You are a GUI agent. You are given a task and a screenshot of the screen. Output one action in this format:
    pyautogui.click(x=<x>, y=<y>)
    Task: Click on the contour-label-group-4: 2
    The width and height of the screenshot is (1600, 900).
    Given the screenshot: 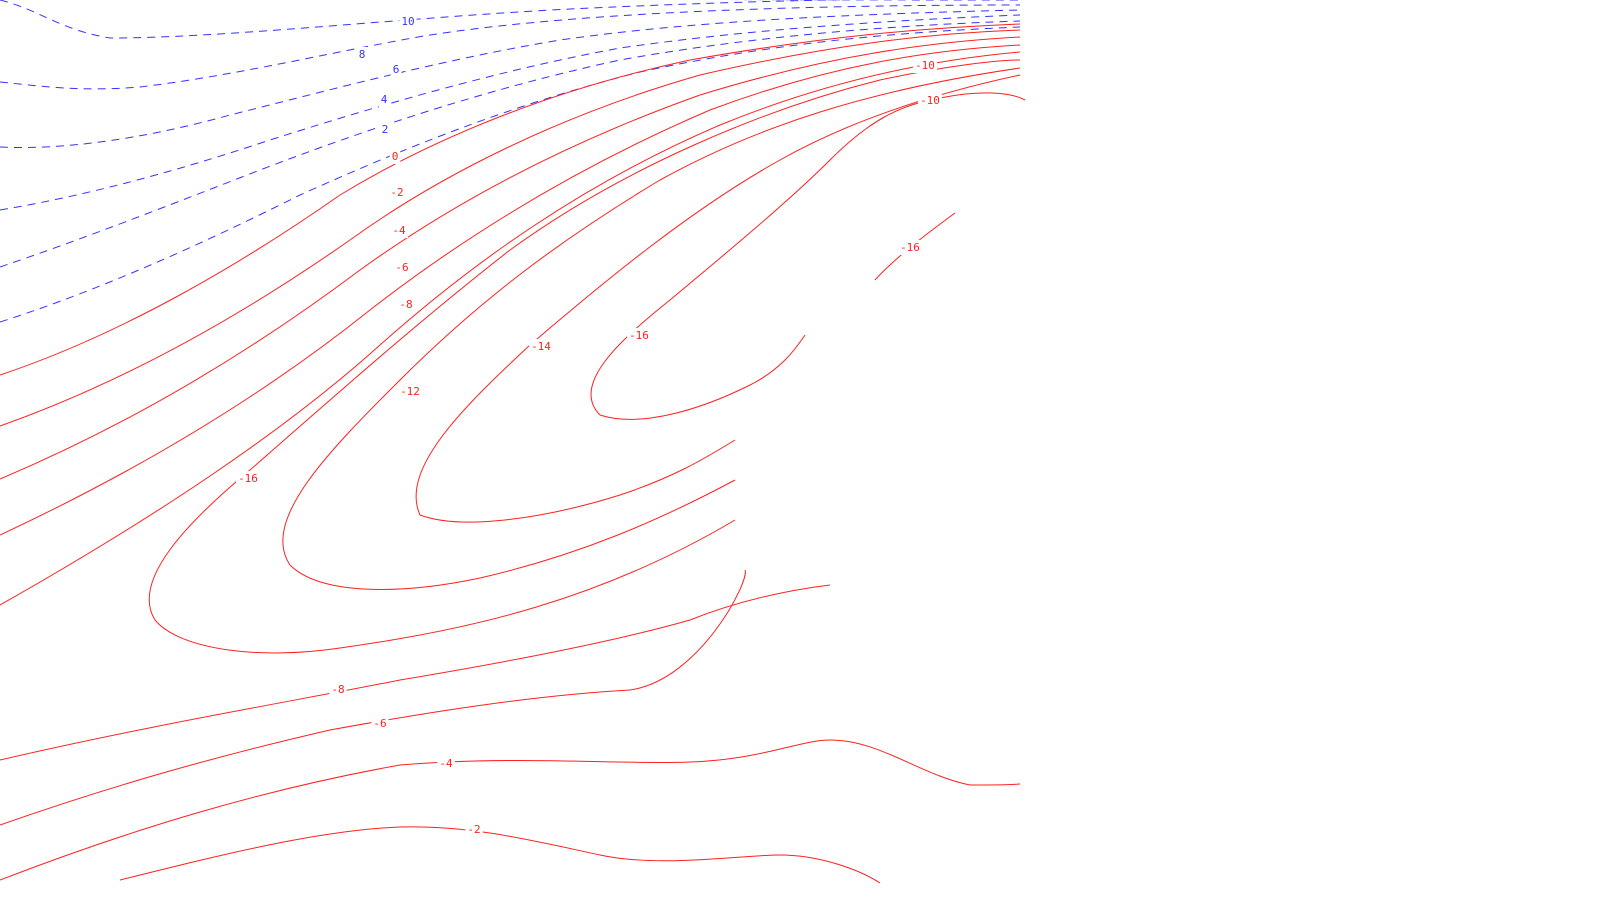 What is the action you would take?
    pyautogui.click(x=385, y=129)
    